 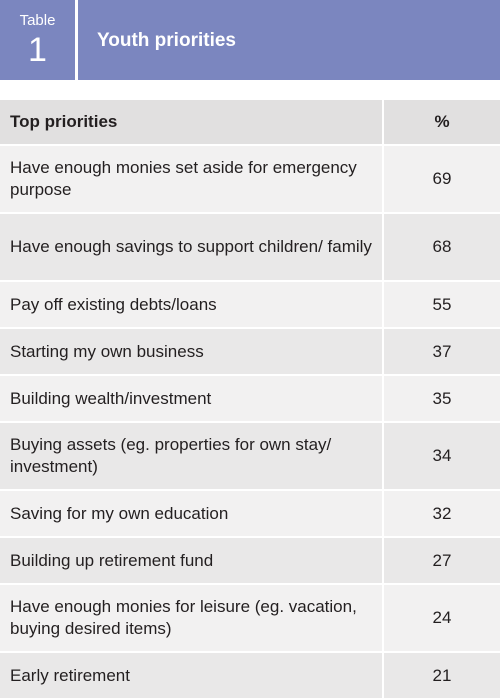 I want to click on table-title: Youth priorities, so click(x=166, y=40).